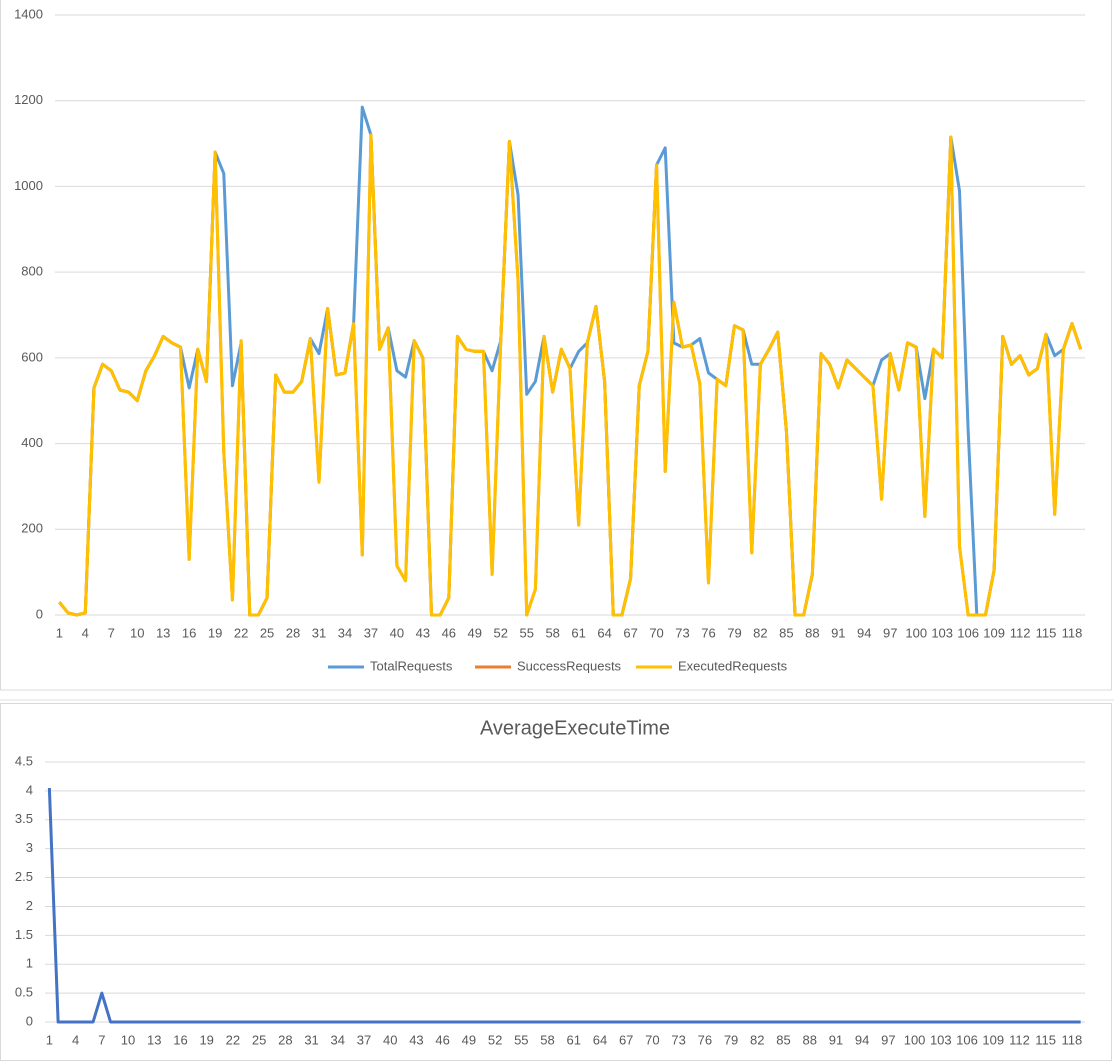  What do you see at coordinates (28, 99) in the screenshot?
I see `y-tick-label: 1200` at bounding box center [28, 99].